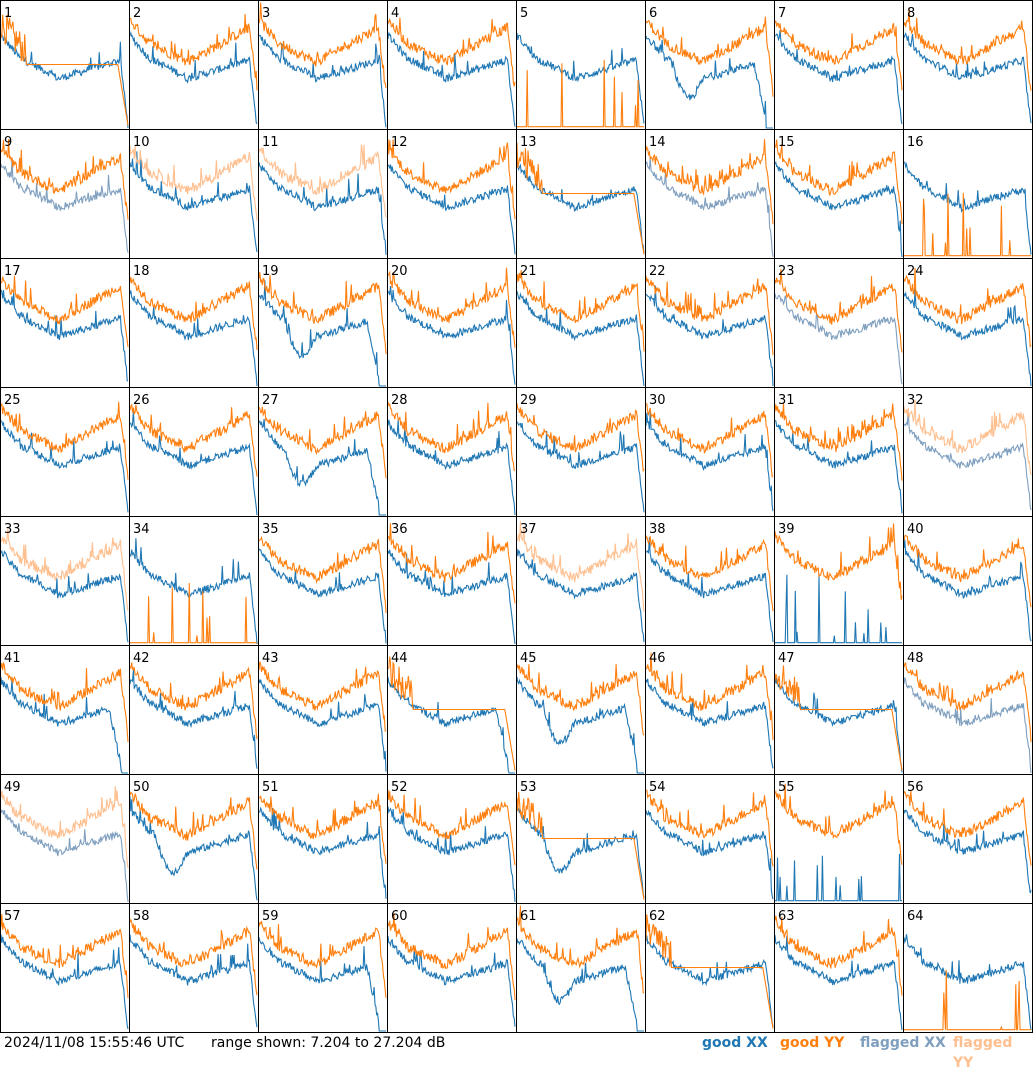  I want to click on panel-label: 16, so click(915, 142).